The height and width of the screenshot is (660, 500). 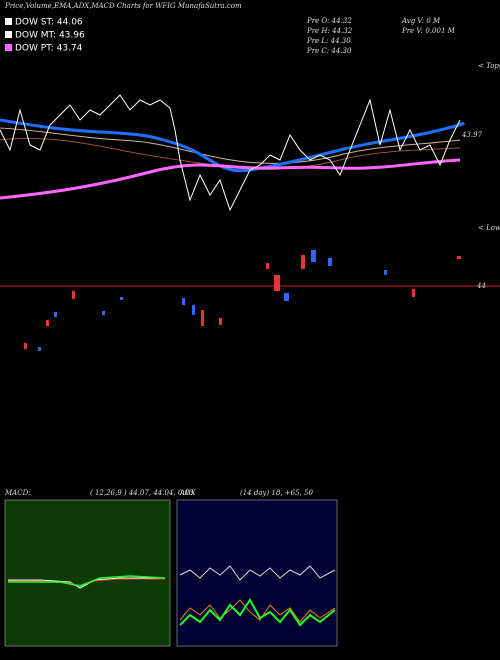 I want to click on adx-name: ADX, so click(x=188, y=493).